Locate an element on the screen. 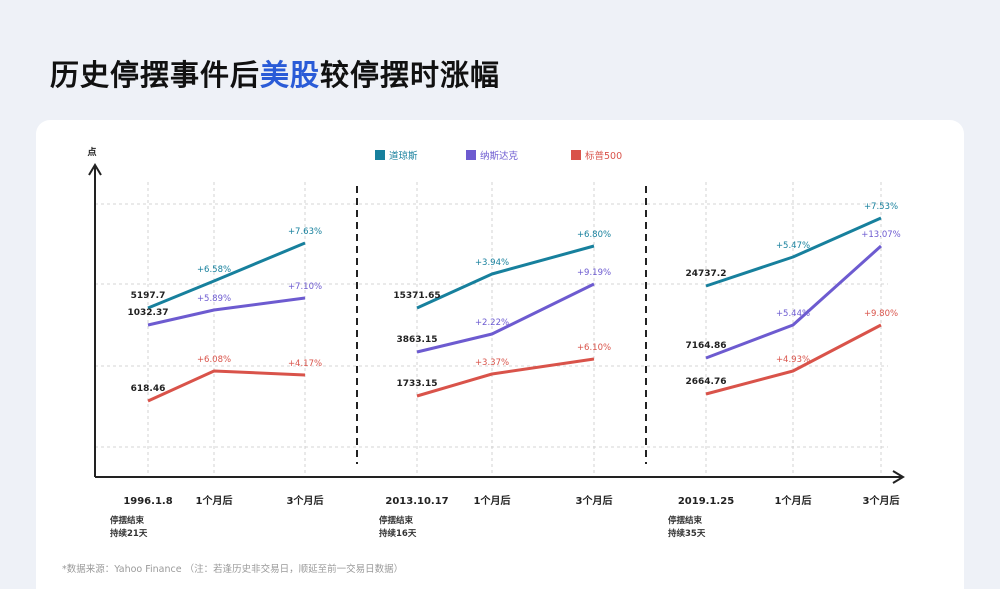 This screenshot has width=1000, height=589. change-label-nasdaq: +7.10% is located at coordinates (305, 287).